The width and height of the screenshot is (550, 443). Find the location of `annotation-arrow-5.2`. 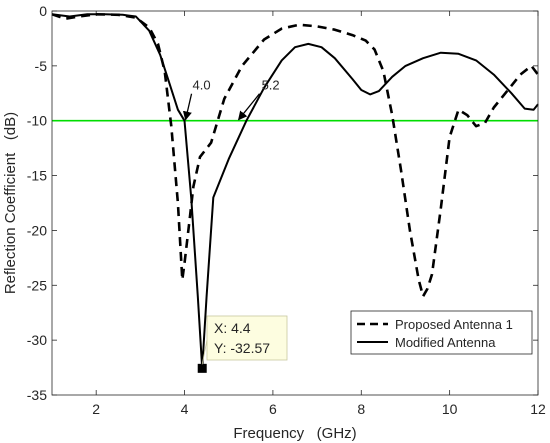

annotation-arrow-5.2 is located at coordinates (249, 107).